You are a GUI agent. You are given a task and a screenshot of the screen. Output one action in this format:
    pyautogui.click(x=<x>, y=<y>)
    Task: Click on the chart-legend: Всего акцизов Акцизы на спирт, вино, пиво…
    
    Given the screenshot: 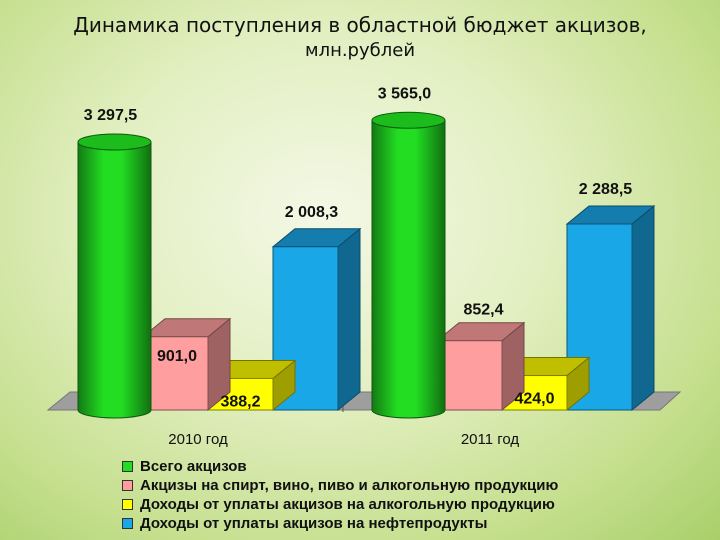 What is the action you would take?
    pyautogui.click(x=340, y=495)
    